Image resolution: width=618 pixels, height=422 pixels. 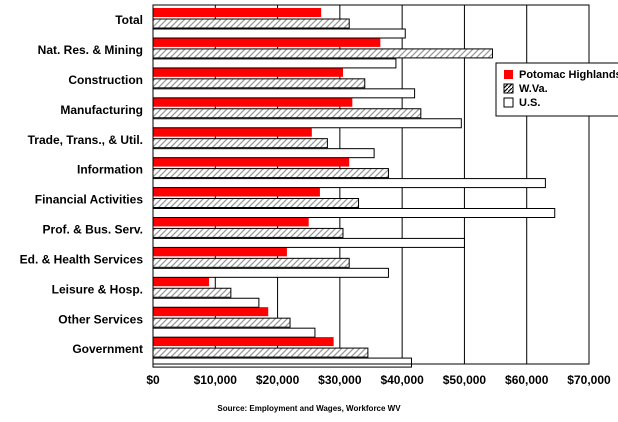 What do you see at coordinates (568, 75) in the screenshot?
I see `legend-label: Potomac Highlands` at bounding box center [568, 75].